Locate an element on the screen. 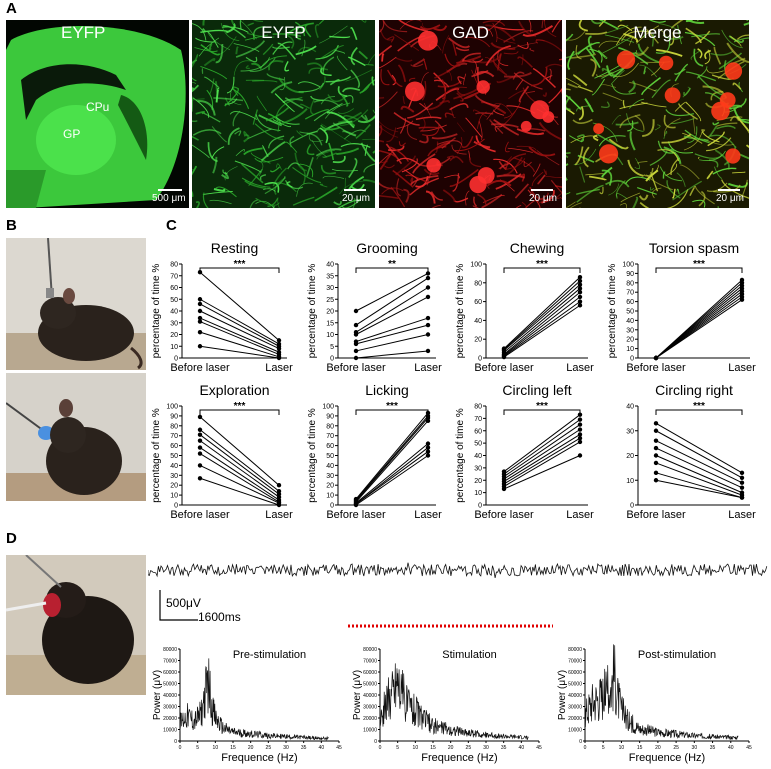 This screenshot has width=771, height=769. chart-title: Circling right is located at coordinates (694, 390).